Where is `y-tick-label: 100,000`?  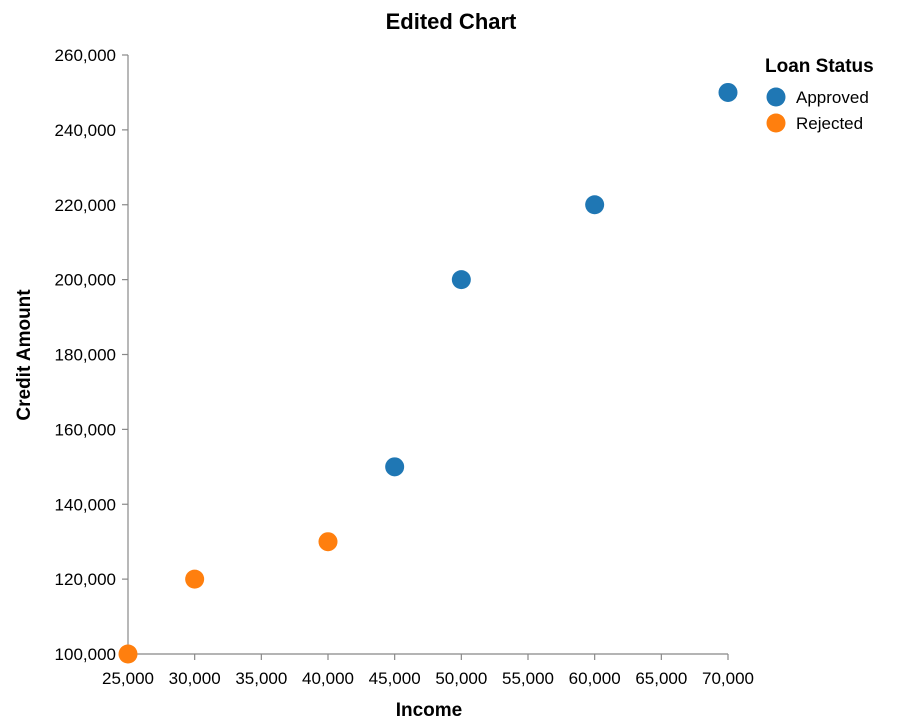
y-tick-label: 100,000 is located at coordinates (85, 654).